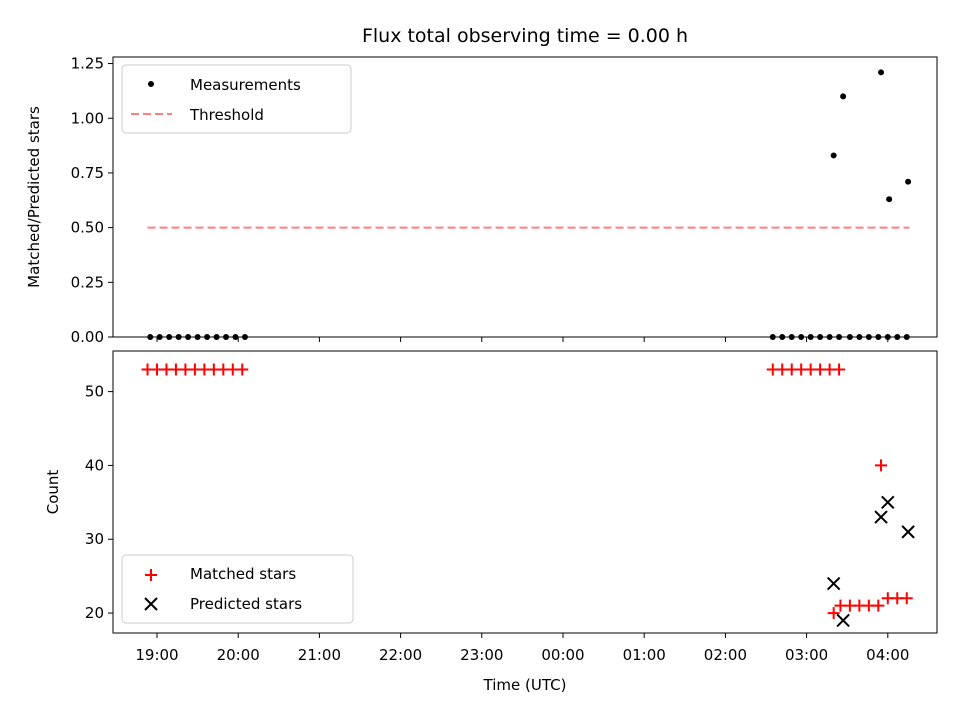 This screenshot has height=720, width=960. Describe the element at coordinates (156, 655) in the screenshot. I see `x-tick-label: 19:00` at that location.